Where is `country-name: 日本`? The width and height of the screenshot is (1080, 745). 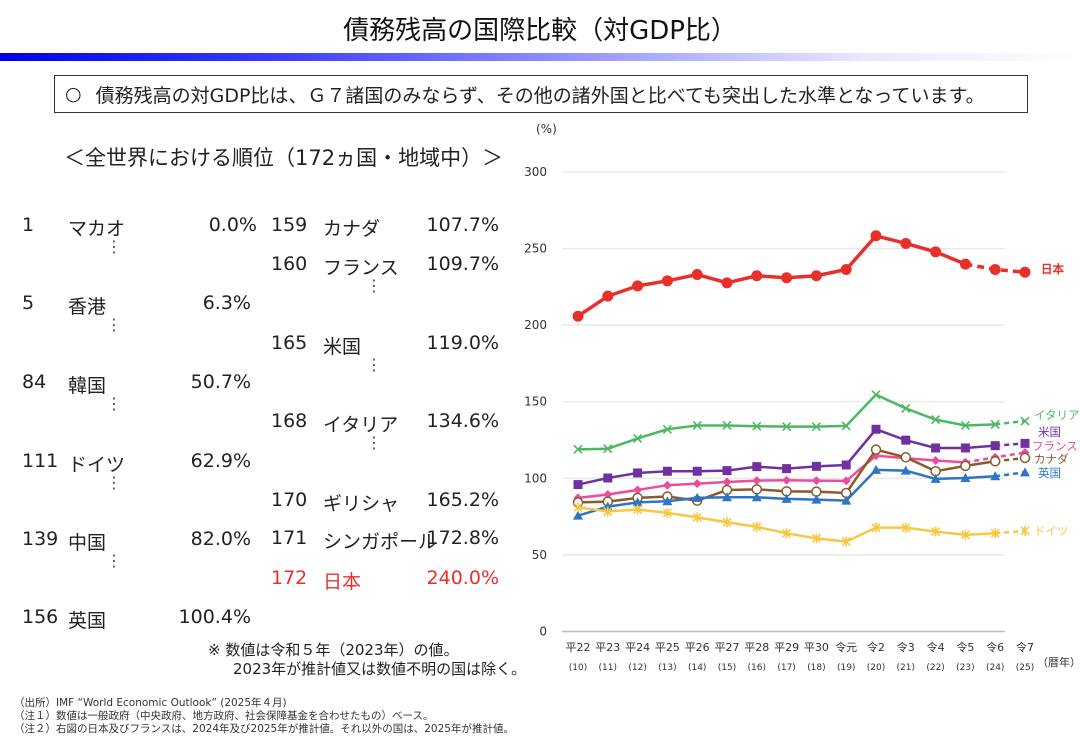
country-name: 日本 is located at coordinates (342, 582).